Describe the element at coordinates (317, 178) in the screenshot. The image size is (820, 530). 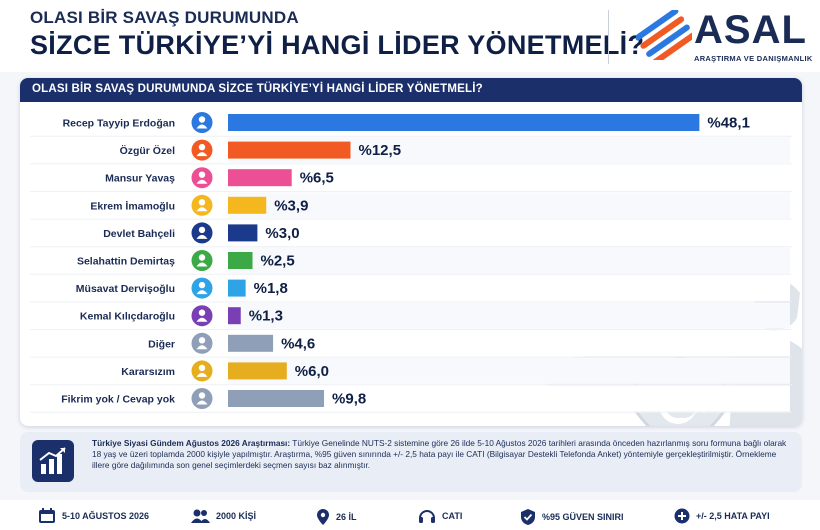
I see `data-label: %6,5` at that location.